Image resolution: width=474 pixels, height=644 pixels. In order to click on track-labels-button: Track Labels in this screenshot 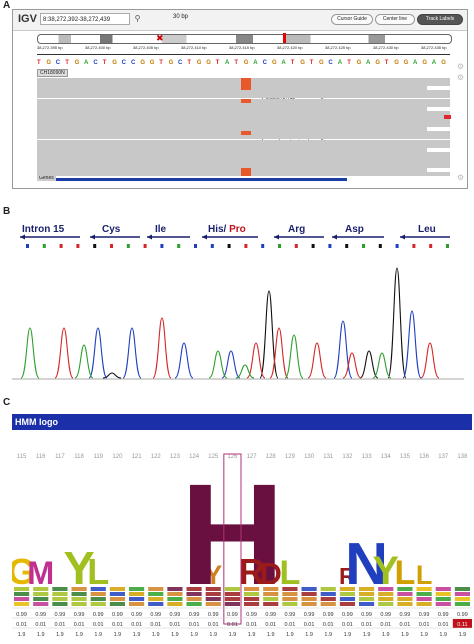, I will do `click(440, 19)`.